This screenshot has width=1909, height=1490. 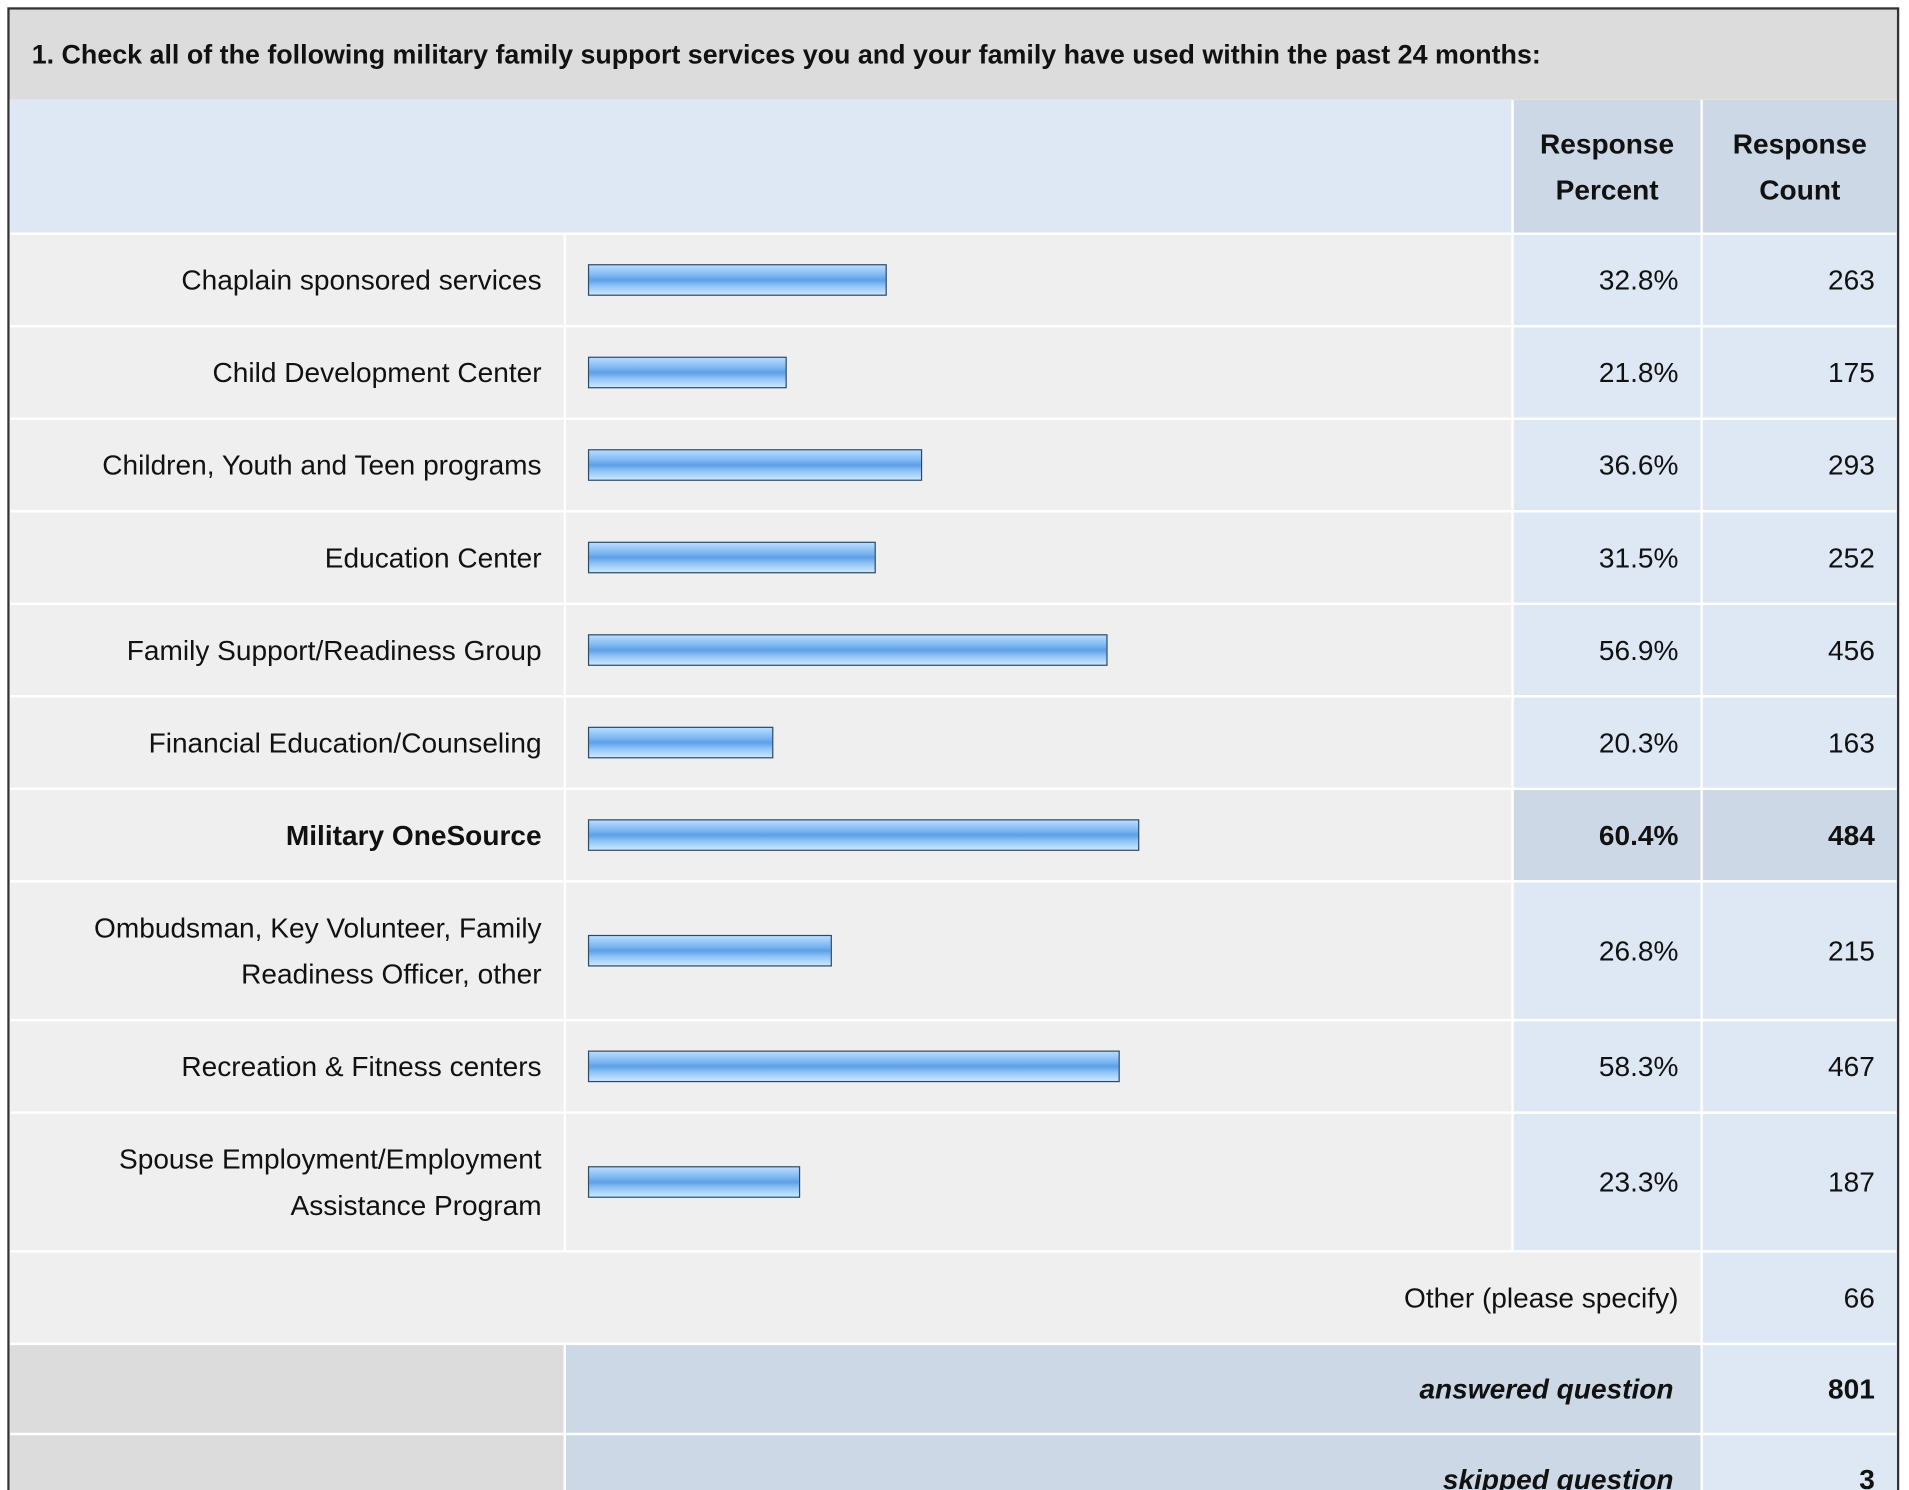 What do you see at coordinates (1607, 166) in the screenshot?
I see `header-percent: Response Percent` at bounding box center [1607, 166].